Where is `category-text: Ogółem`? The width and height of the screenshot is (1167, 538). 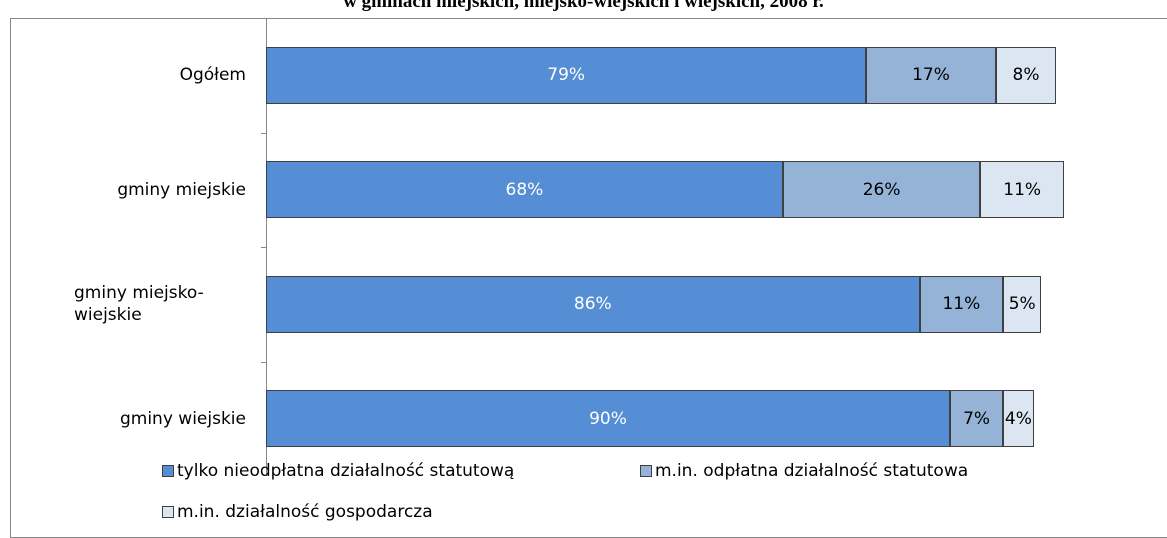 category-text: Ogółem is located at coordinates (212, 75).